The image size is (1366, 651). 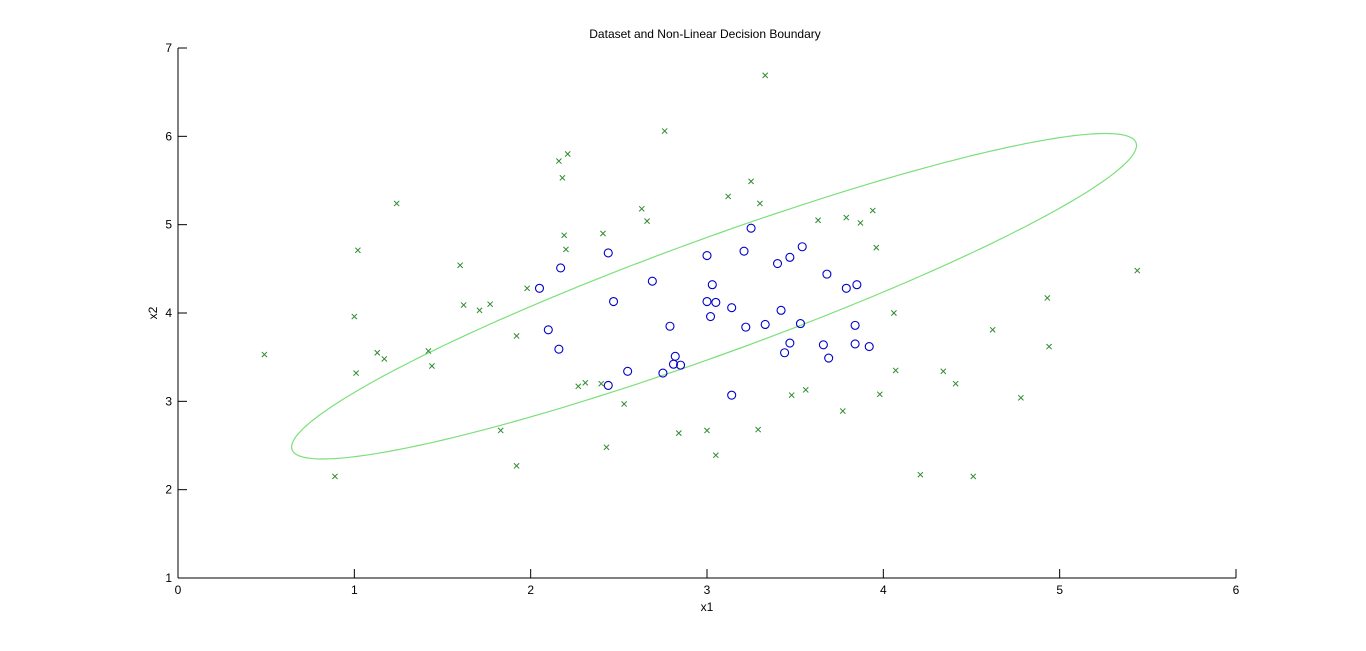 What do you see at coordinates (1236, 590) in the screenshot?
I see `x-tick-label: 6` at bounding box center [1236, 590].